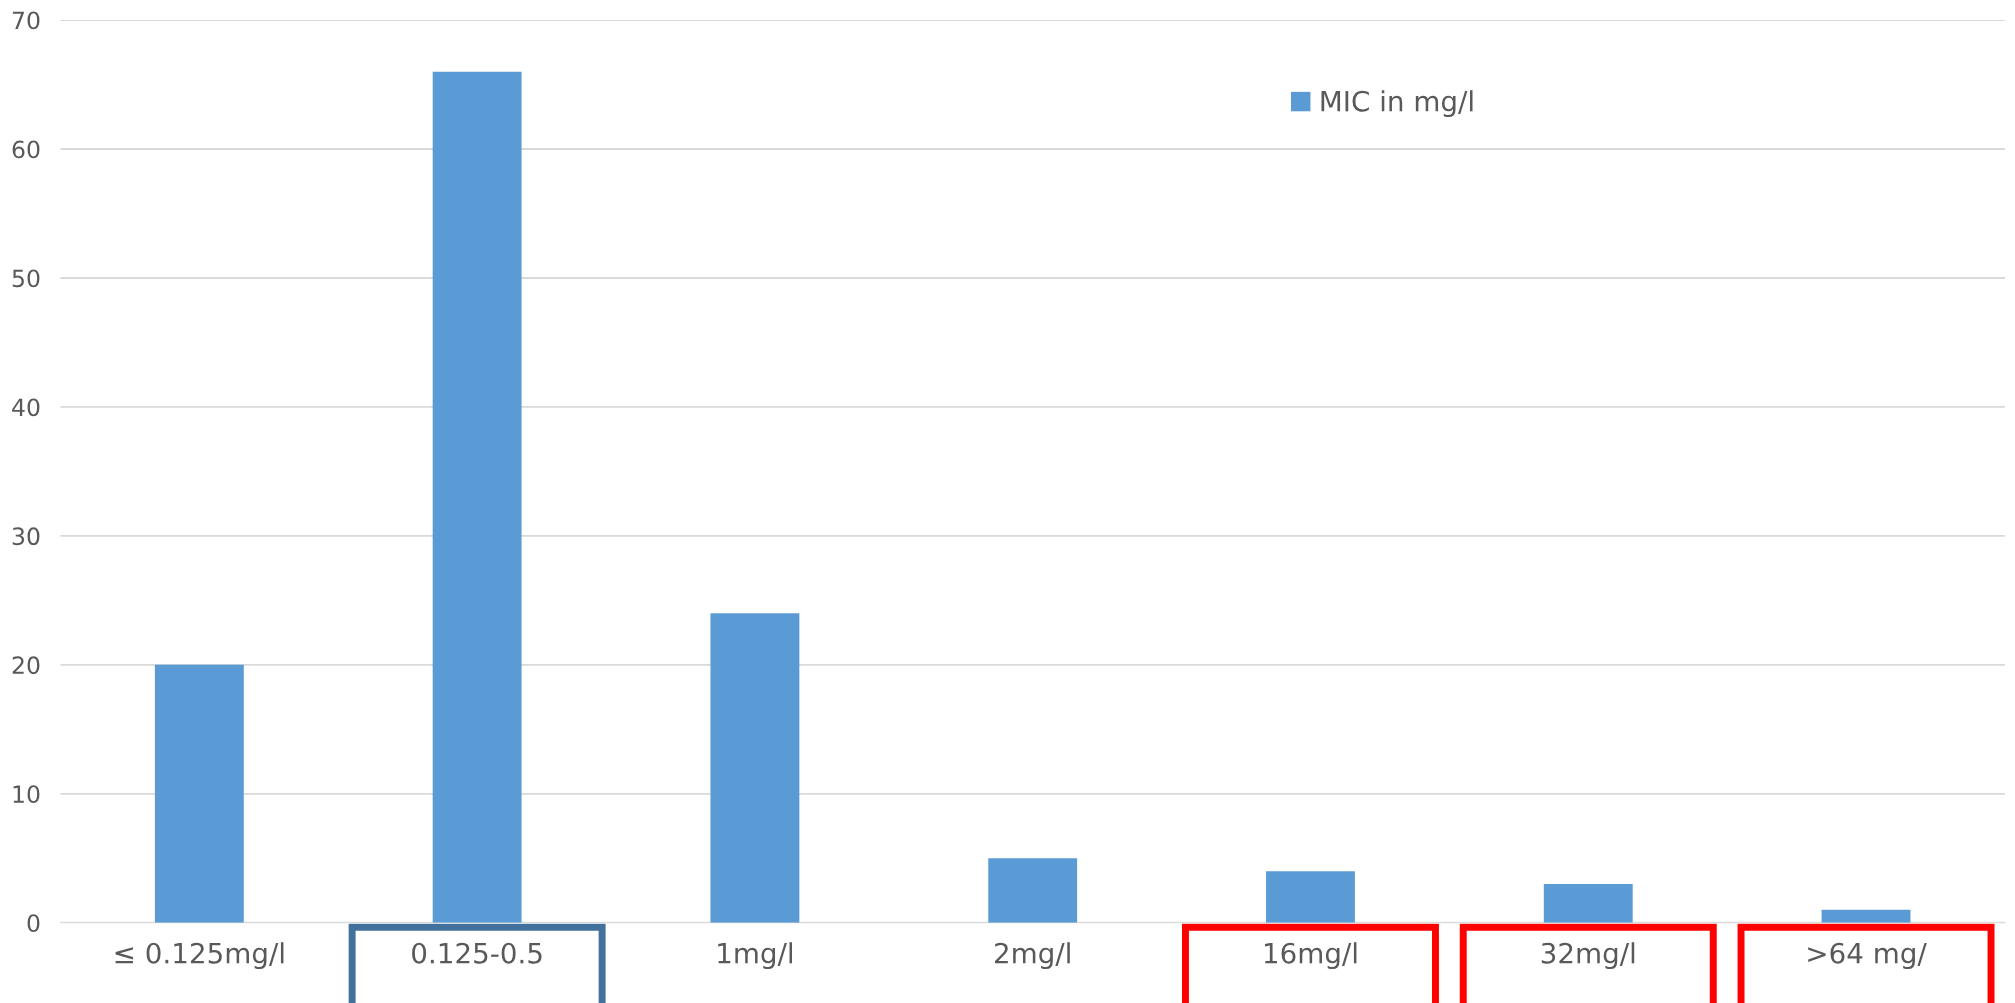 Image resolution: width=2015 pixels, height=1003 pixels. What do you see at coordinates (26, 20) in the screenshot?
I see `y-tick-label: 70` at bounding box center [26, 20].